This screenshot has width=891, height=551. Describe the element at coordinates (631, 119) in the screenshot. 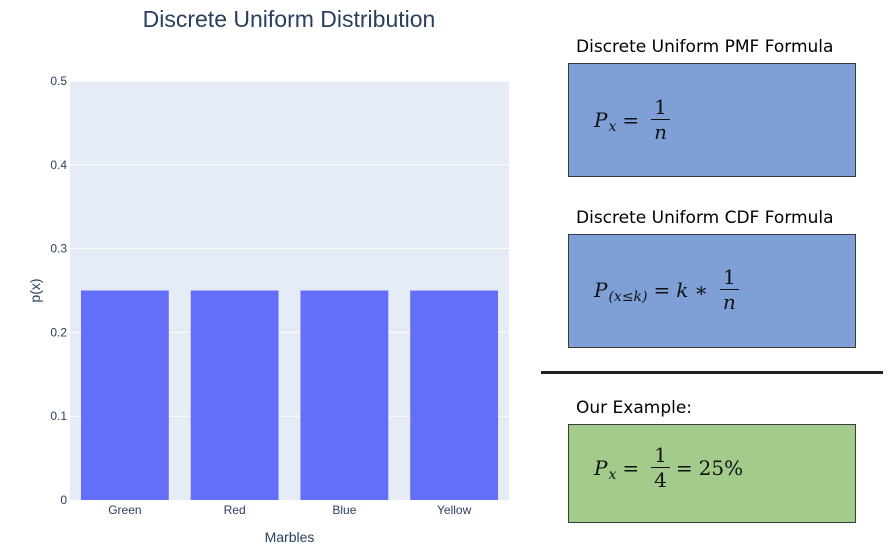

I see `pmf-equals: =` at that location.